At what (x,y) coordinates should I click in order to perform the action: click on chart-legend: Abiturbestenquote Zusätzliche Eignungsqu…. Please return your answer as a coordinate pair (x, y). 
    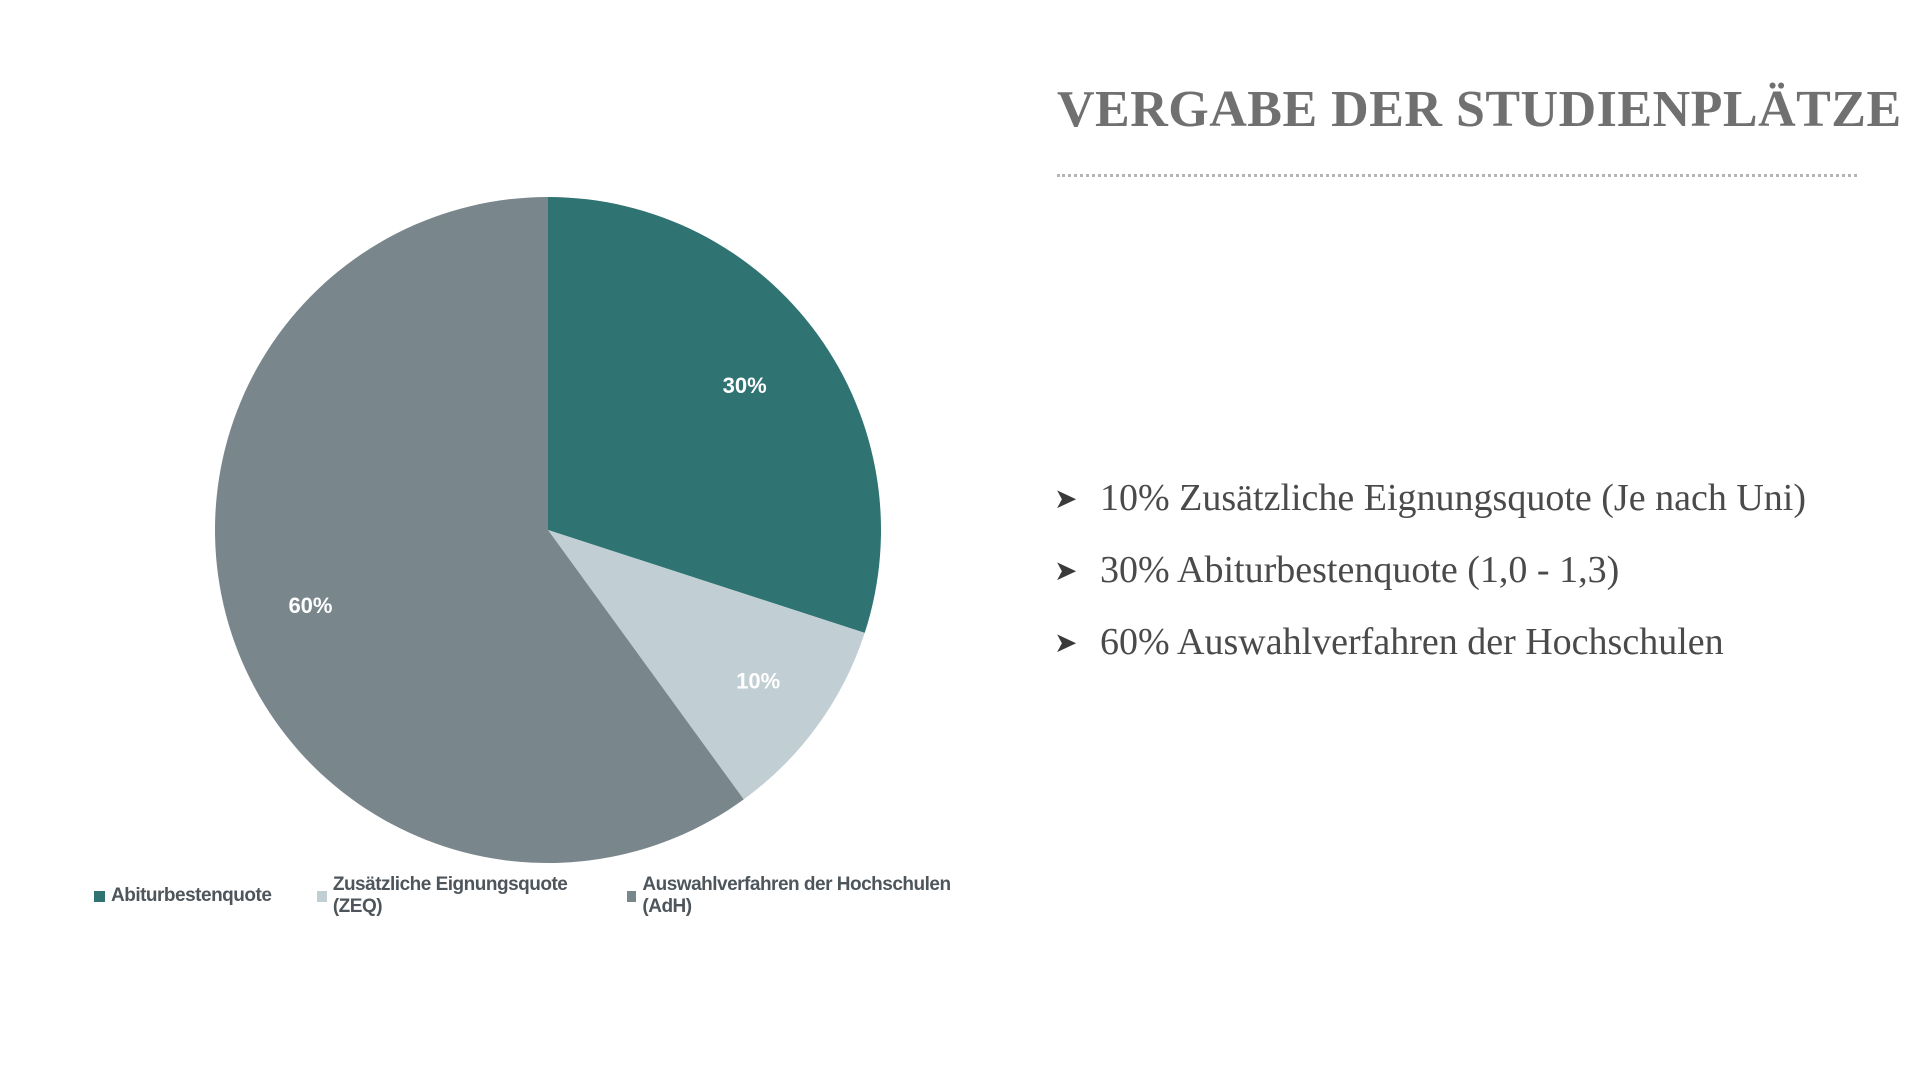
    Looking at the image, I should click on (547, 896).